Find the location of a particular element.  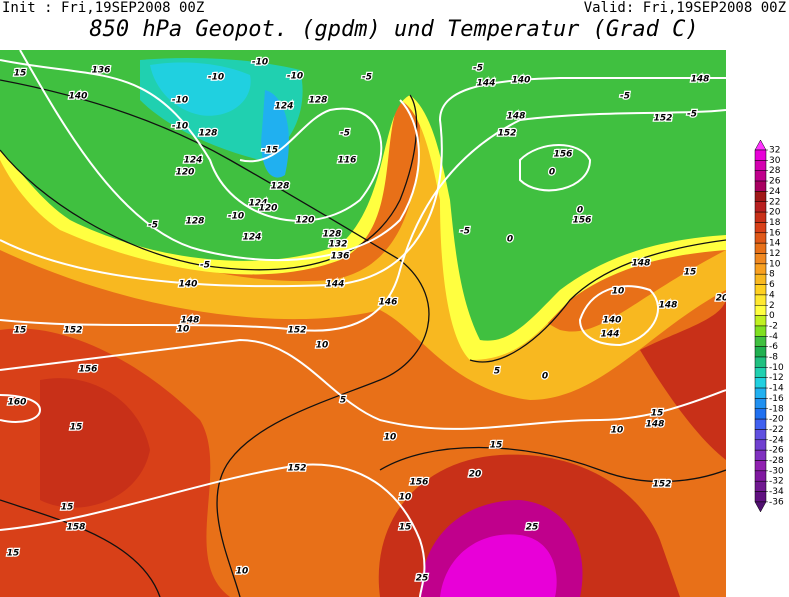

colorbar-label: -18 is located at coordinates (776, 409).